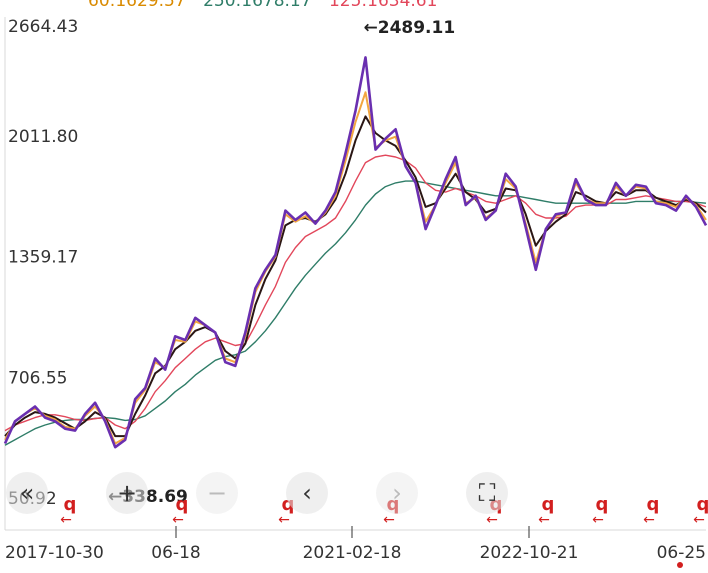  Describe the element at coordinates (54, 553) in the screenshot. I see `x-tick-label: 2017-10-30` at that location.